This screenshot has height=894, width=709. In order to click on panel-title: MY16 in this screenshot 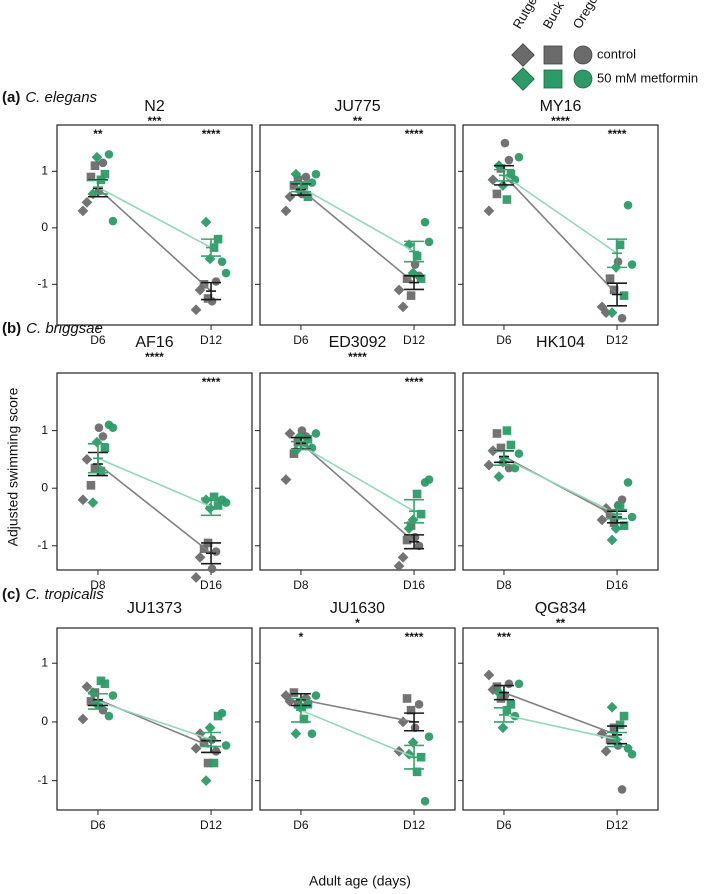, I will do `click(561, 106)`.